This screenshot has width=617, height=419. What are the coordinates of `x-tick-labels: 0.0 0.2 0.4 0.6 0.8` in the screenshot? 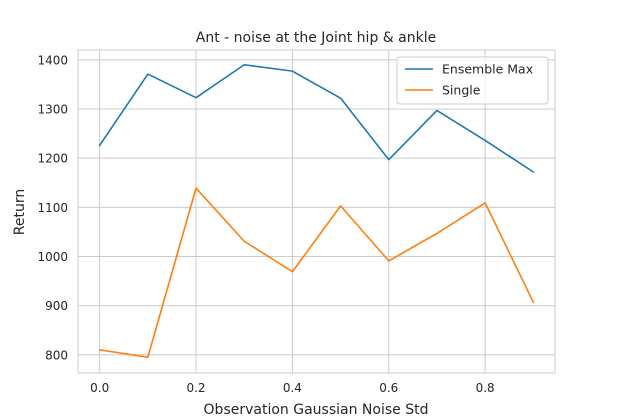 It's located at (292, 388).